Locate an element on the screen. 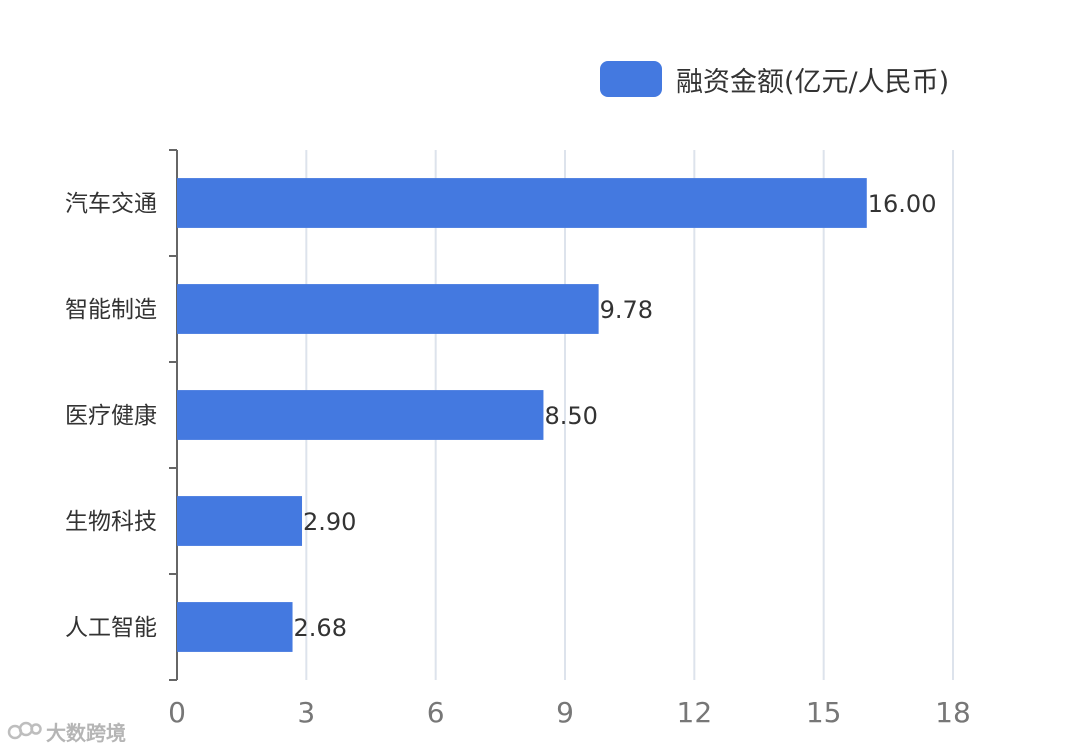 The image size is (1080, 753). x-tick-label: 12 is located at coordinates (695, 712).